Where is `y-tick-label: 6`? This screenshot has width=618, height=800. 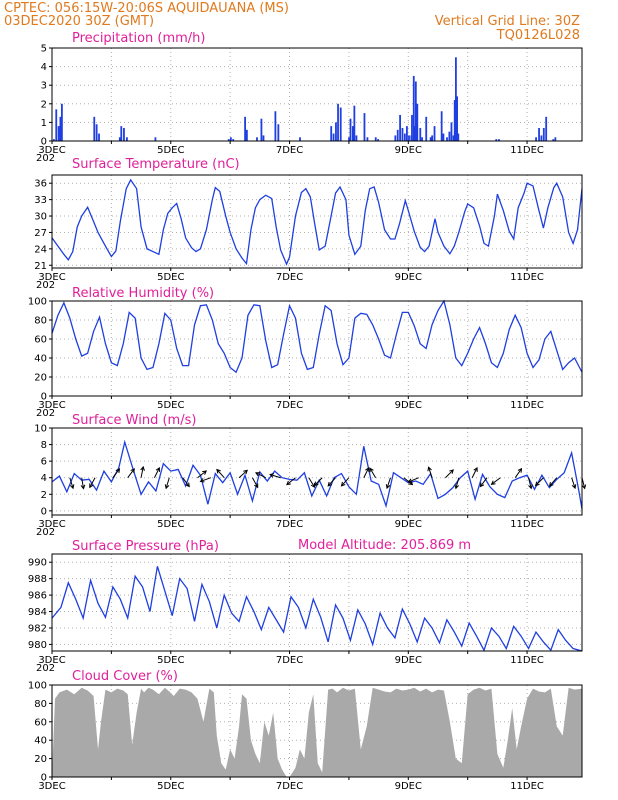
y-tick-label: 6 is located at coordinates (44, 462).